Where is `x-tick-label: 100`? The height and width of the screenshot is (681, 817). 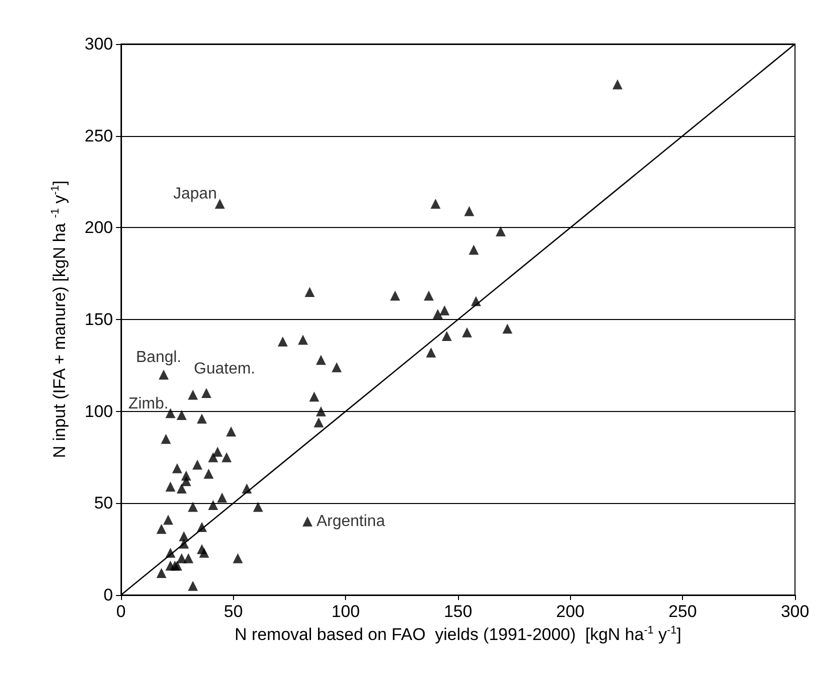 x-tick-label: 100 is located at coordinates (345, 611).